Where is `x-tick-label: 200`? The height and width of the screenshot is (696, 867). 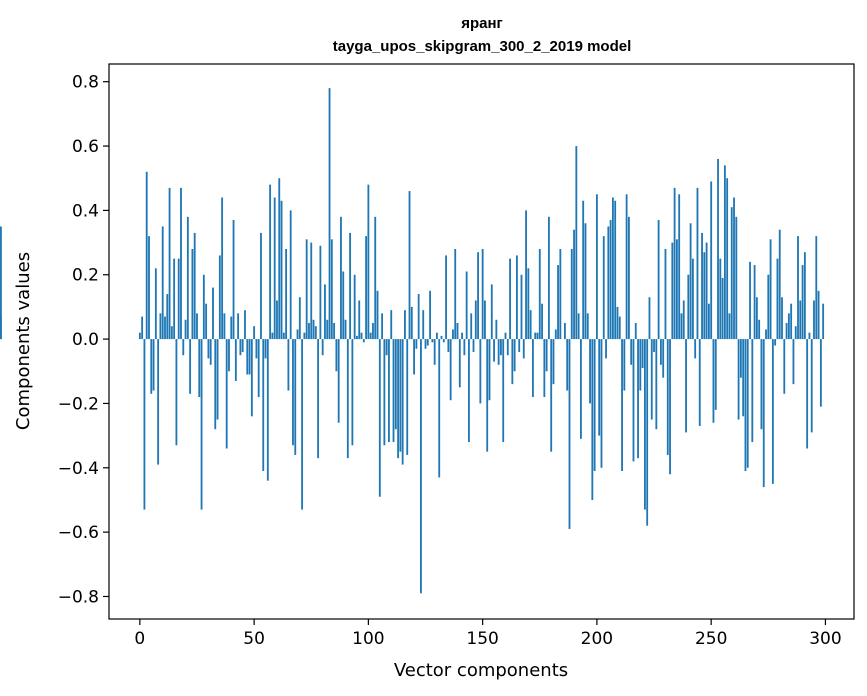 x-tick-label: 200 is located at coordinates (597, 639).